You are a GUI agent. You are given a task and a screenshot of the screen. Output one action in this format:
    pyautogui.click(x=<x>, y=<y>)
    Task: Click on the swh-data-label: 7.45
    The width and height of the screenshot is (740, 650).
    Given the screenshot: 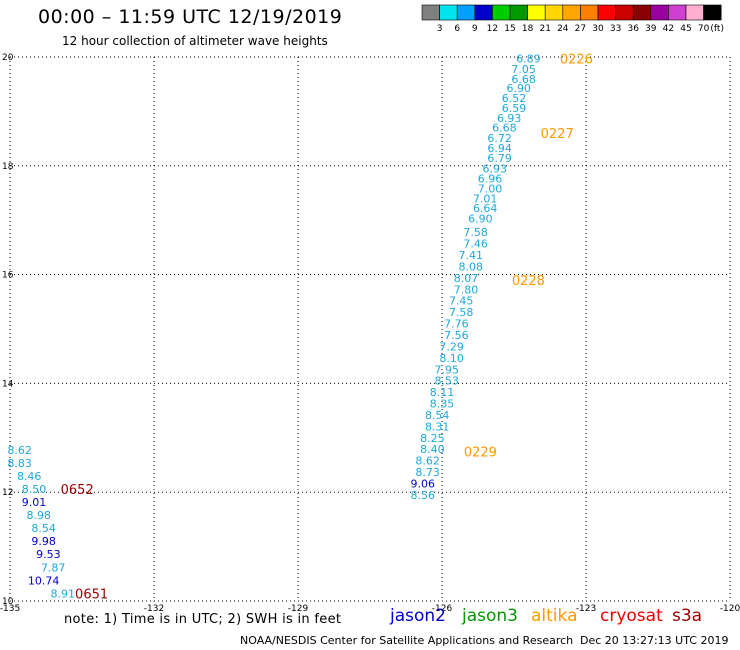 What is the action you would take?
    pyautogui.click(x=461, y=301)
    